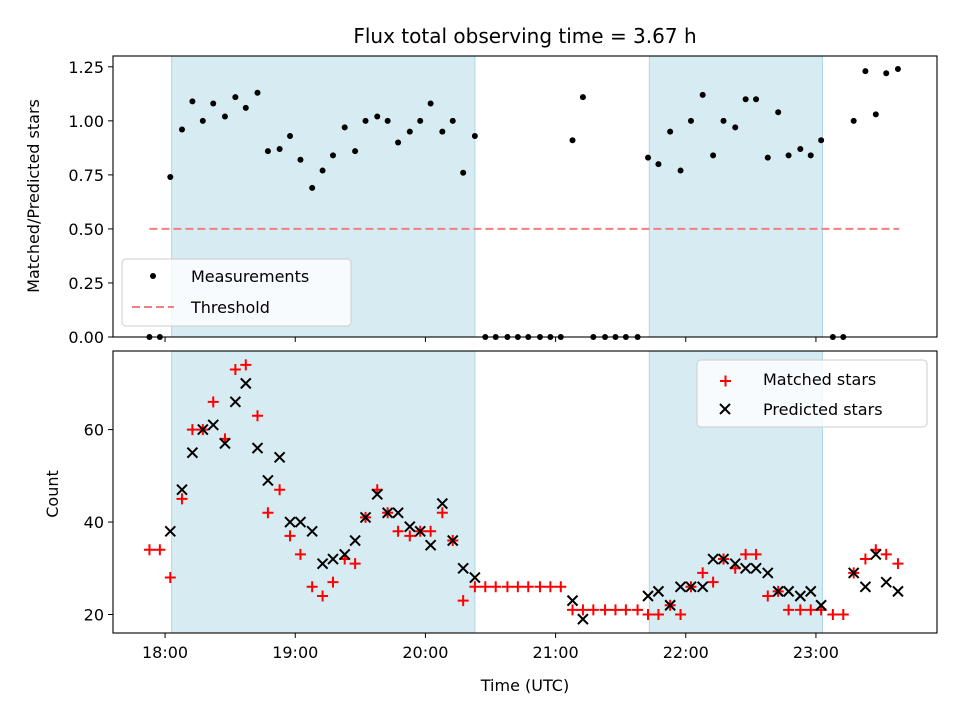  Describe the element at coordinates (52, 494) in the screenshot. I see `bottom-y-axis-label: Count` at that location.